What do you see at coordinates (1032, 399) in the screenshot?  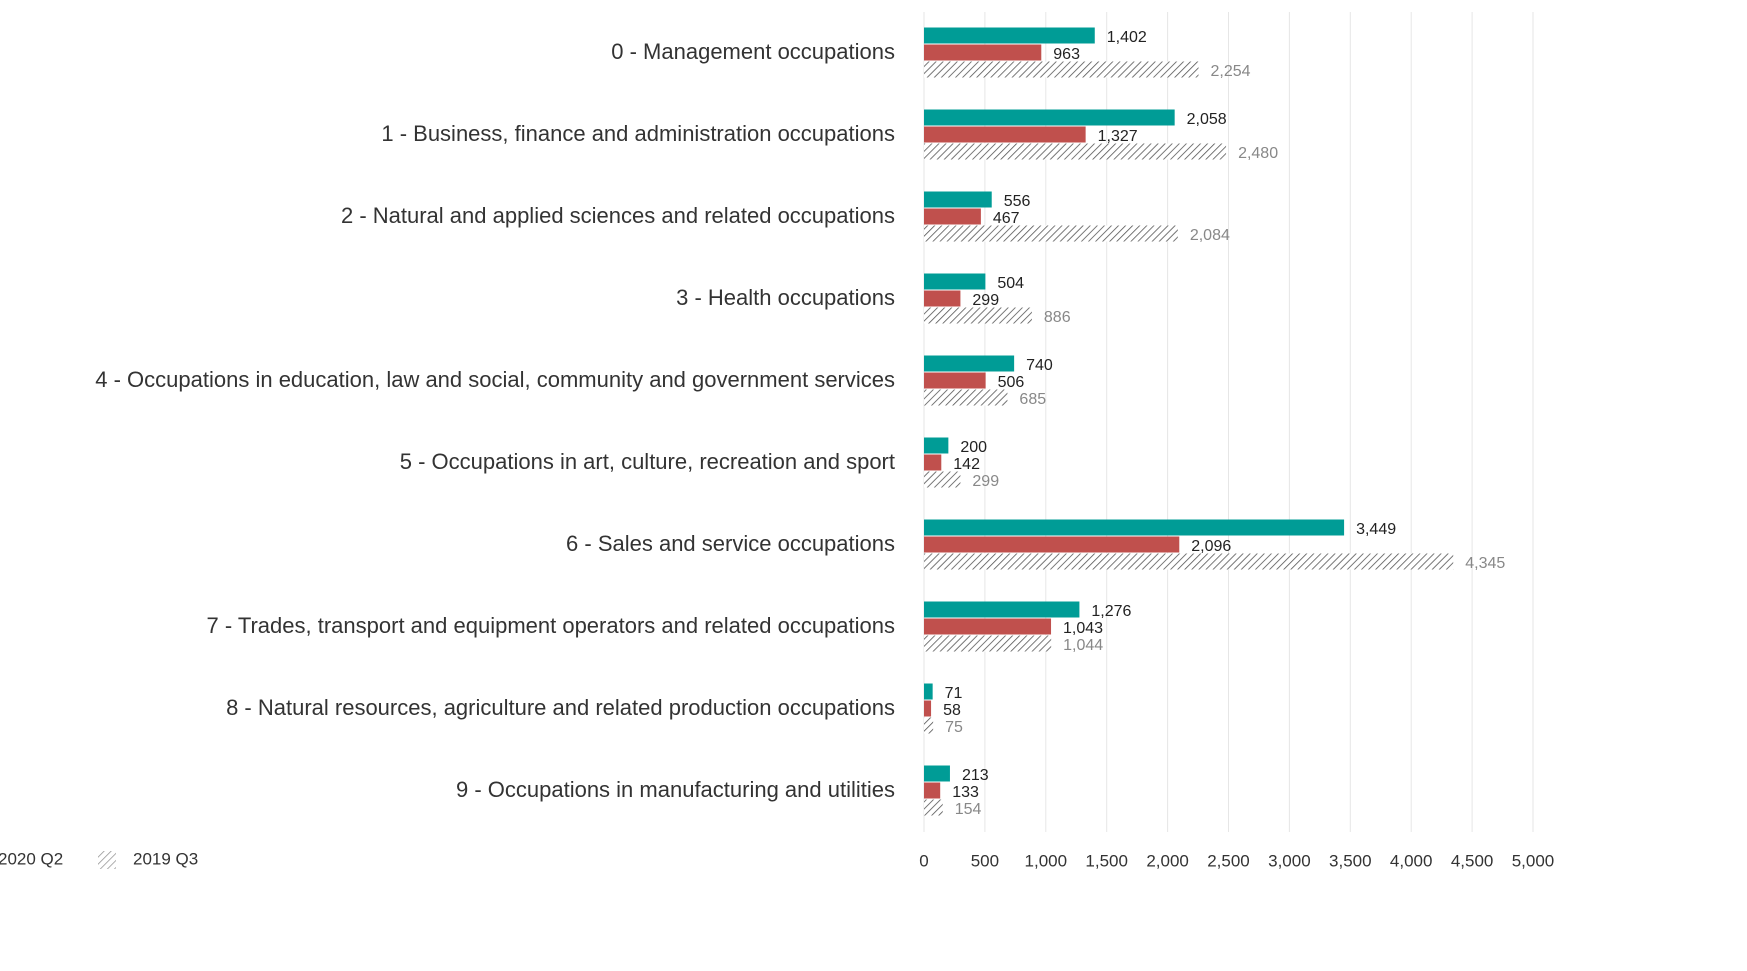 I see `value-label: 685` at bounding box center [1032, 399].